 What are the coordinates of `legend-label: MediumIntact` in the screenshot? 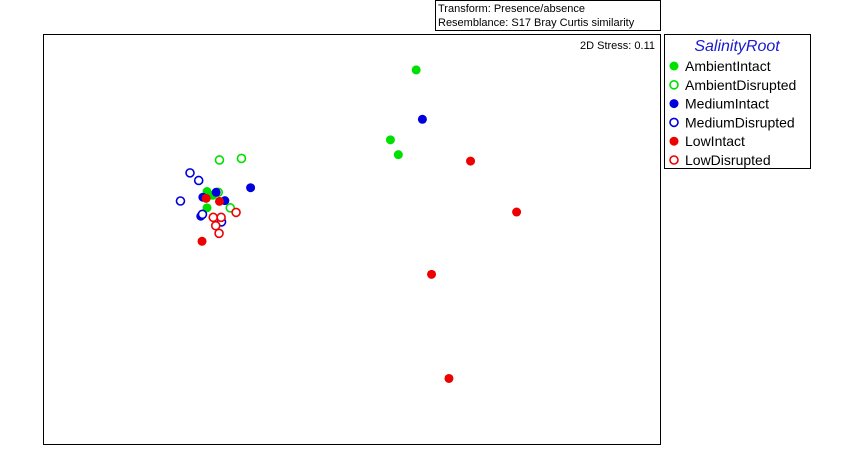 It's located at (727, 104).